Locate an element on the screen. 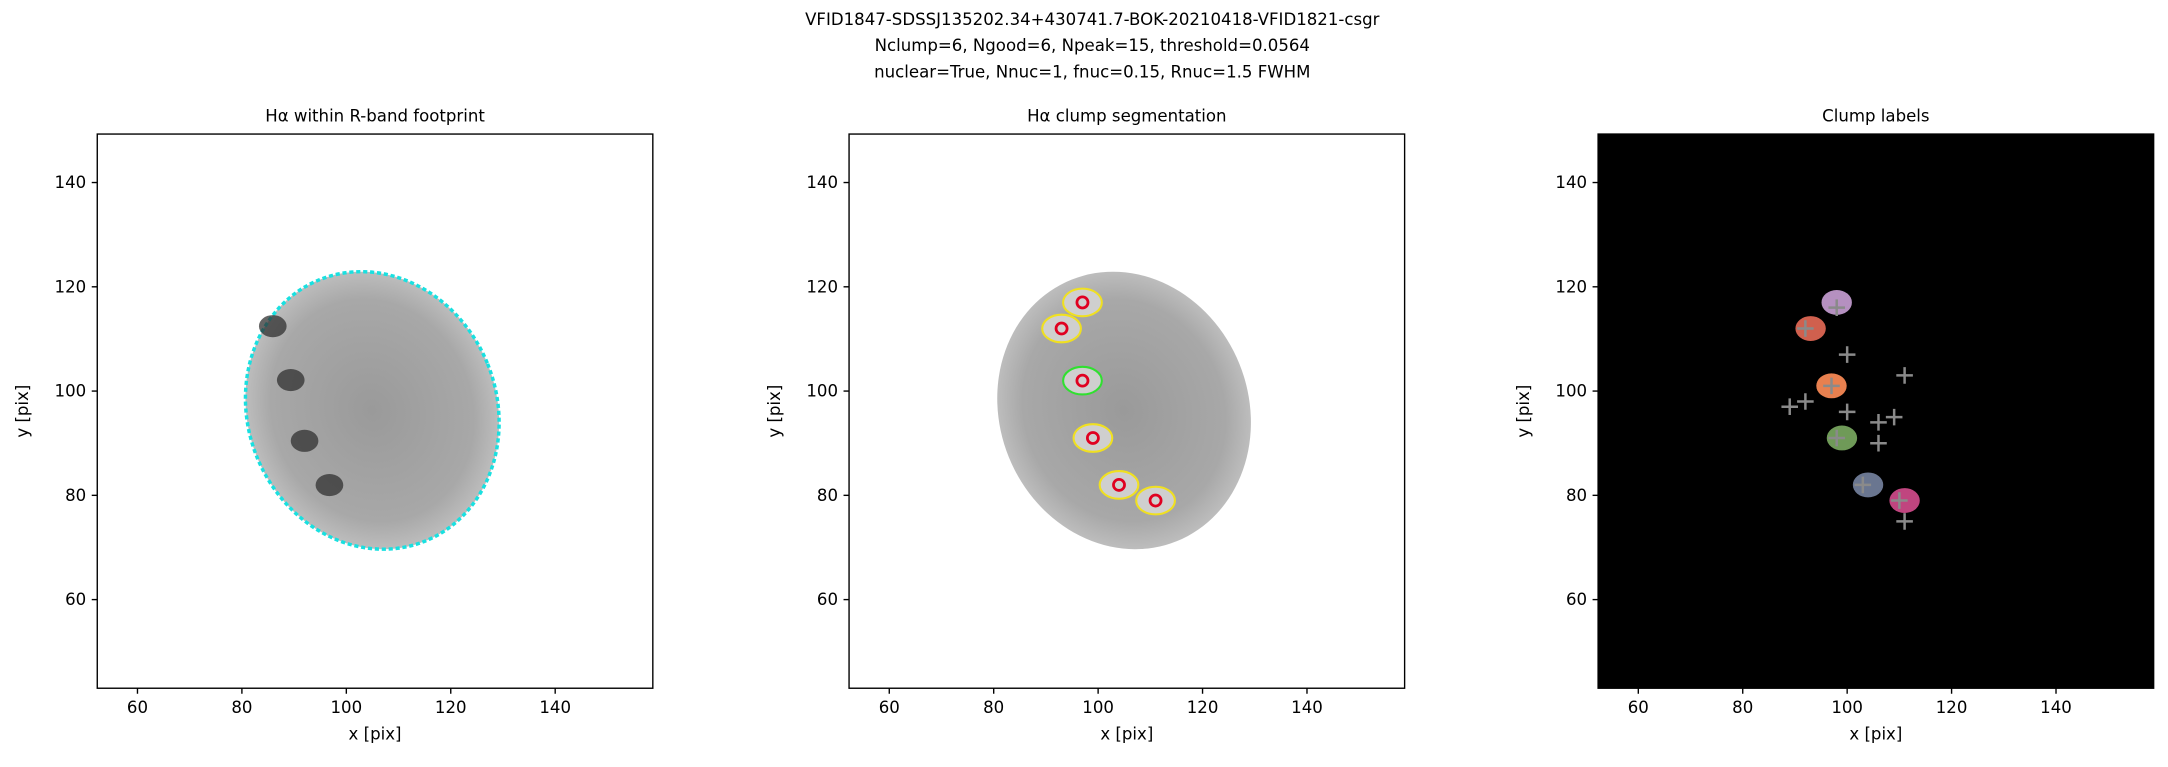  panel-title: Hα clump segmentation is located at coordinates (1126, 116).